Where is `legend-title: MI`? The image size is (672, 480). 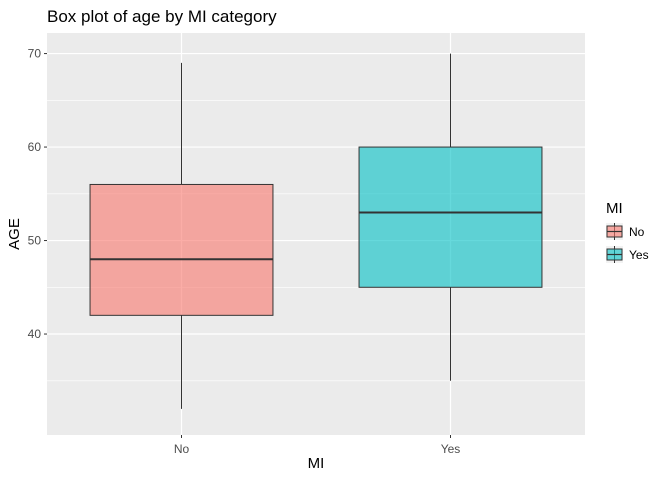
legend-title: MI is located at coordinates (614, 208).